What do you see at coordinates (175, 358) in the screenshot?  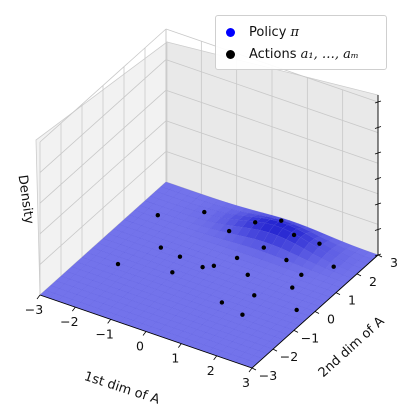 I see `x-tick-label: 1` at bounding box center [175, 358].